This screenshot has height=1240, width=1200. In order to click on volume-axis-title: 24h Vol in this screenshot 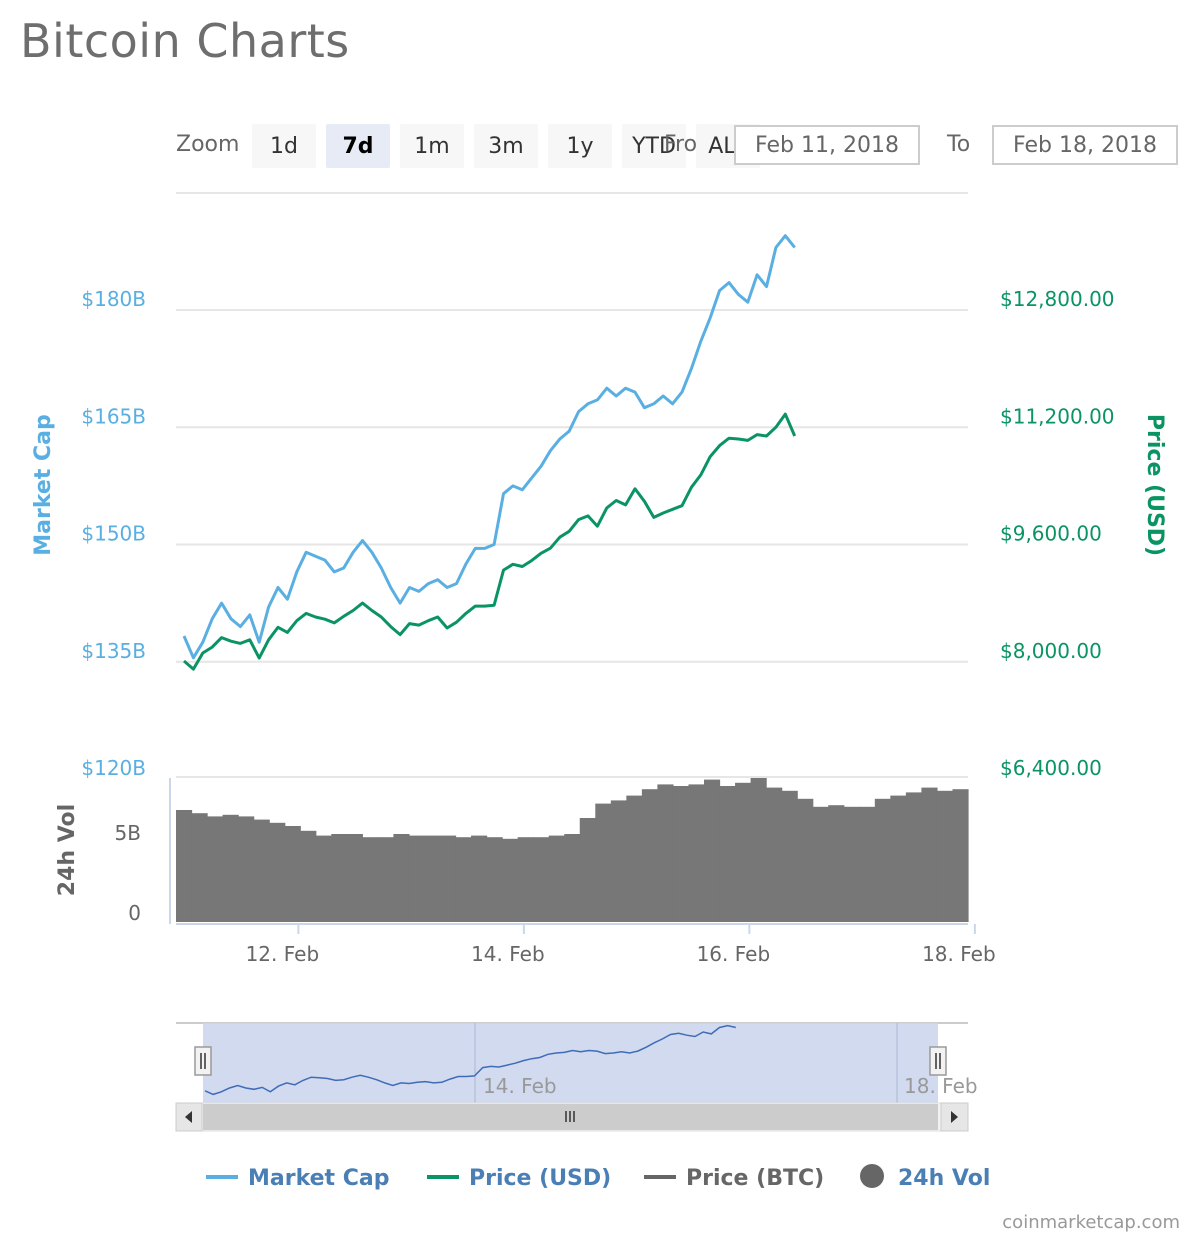, I will do `click(67, 850)`.